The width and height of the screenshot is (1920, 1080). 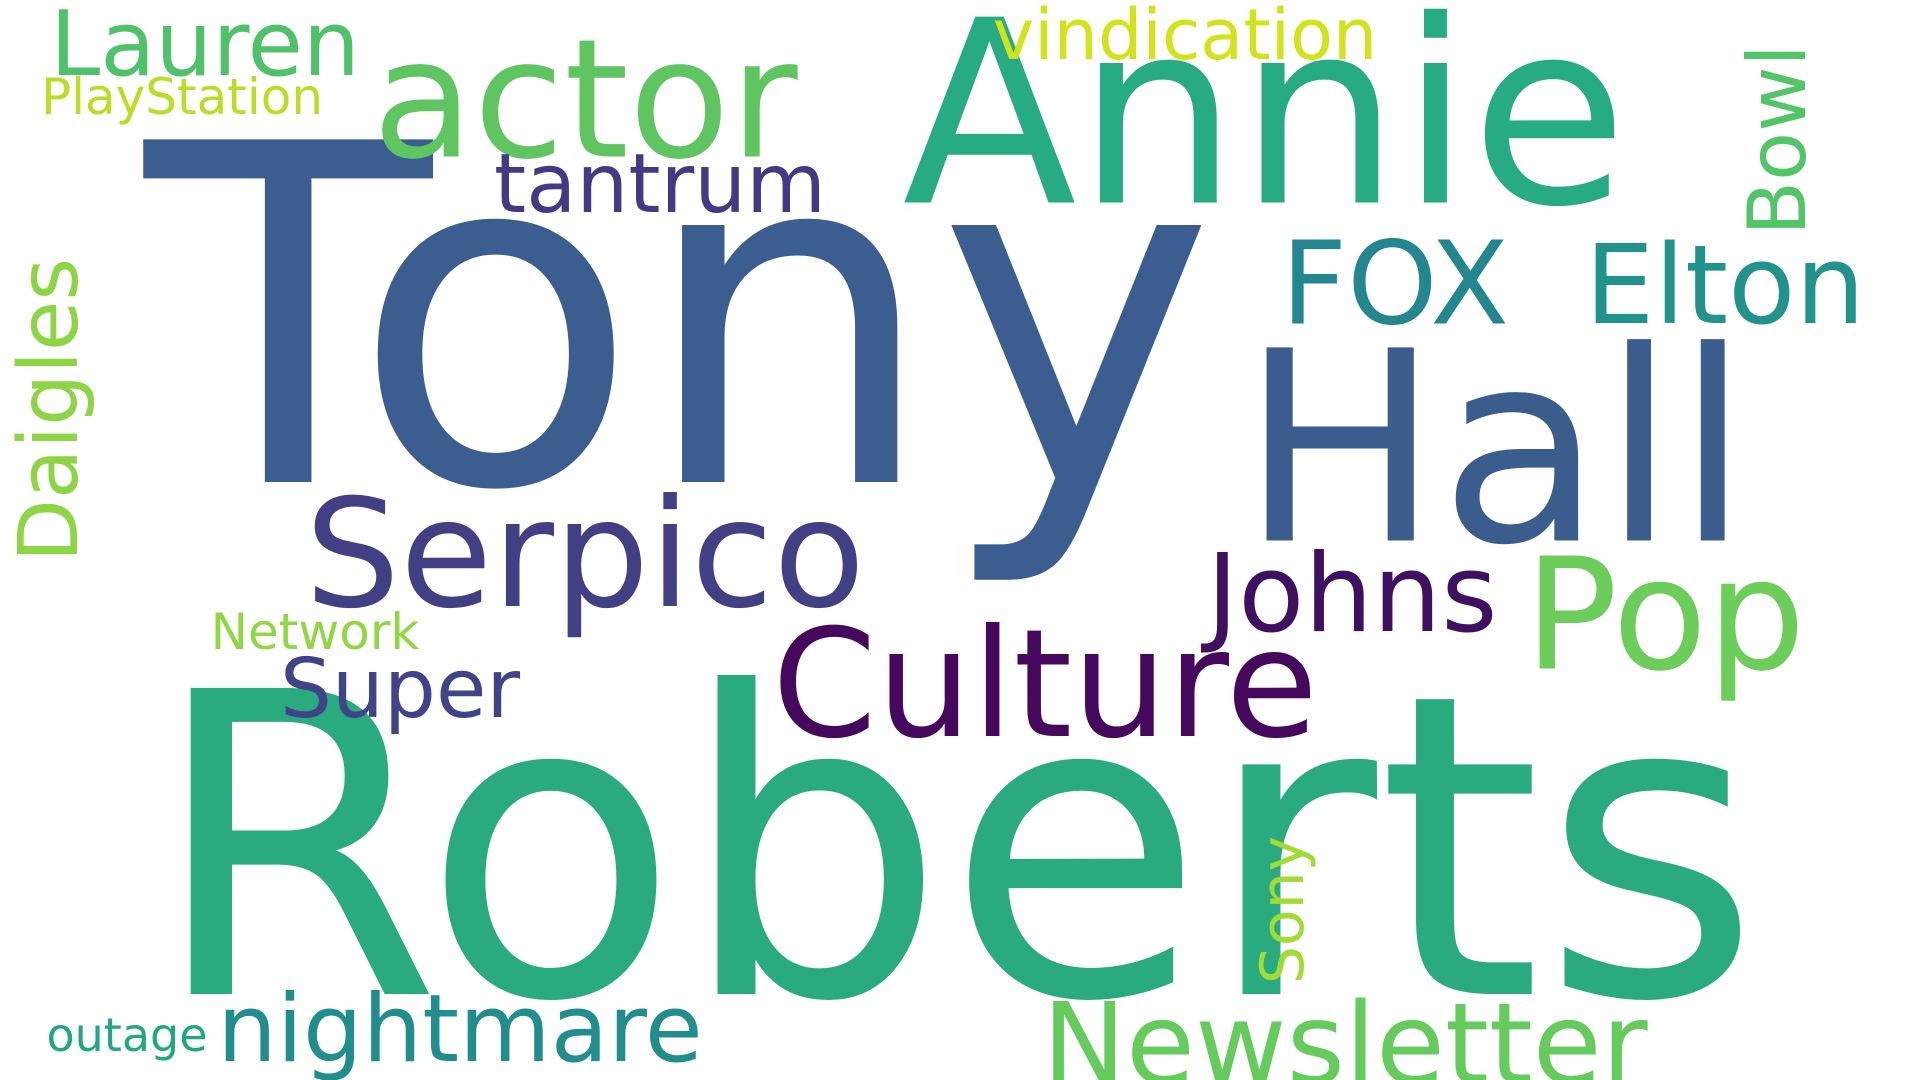 I want to click on word-annie: Annie, so click(x=1265, y=132).